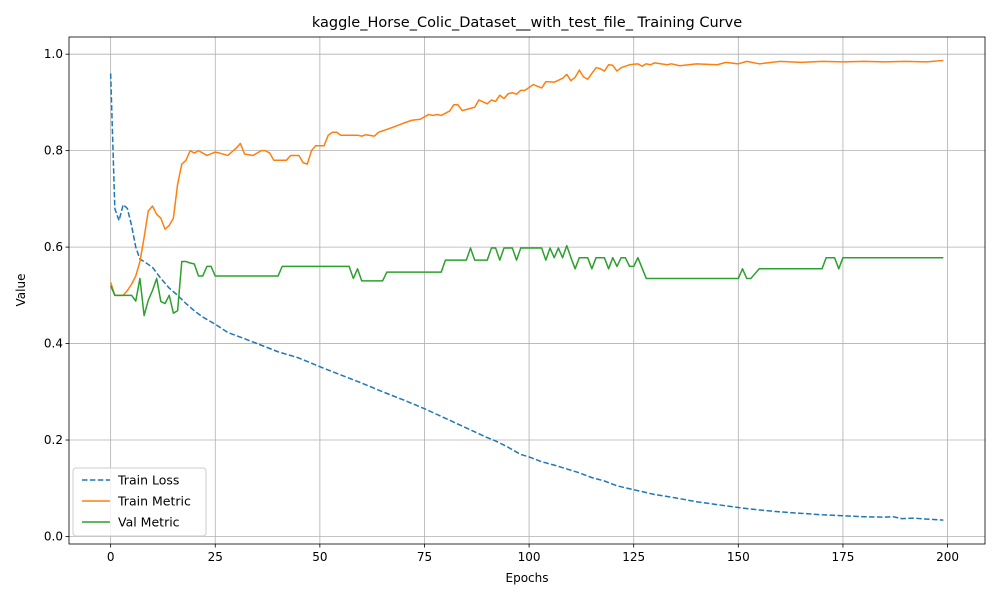  I want to click on x-tick-label: 175, so click(842, 557).